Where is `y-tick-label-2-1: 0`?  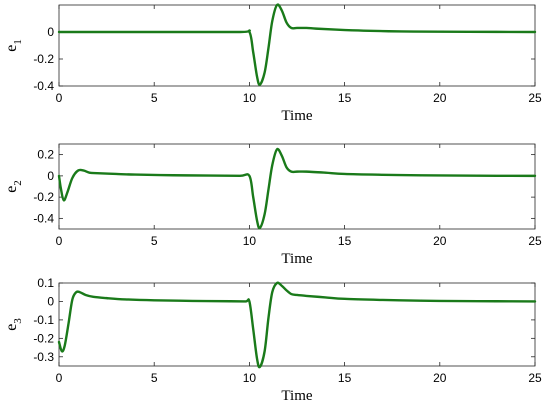 y-tick-label-2-1: 0 is located at coordinates (50, 176).